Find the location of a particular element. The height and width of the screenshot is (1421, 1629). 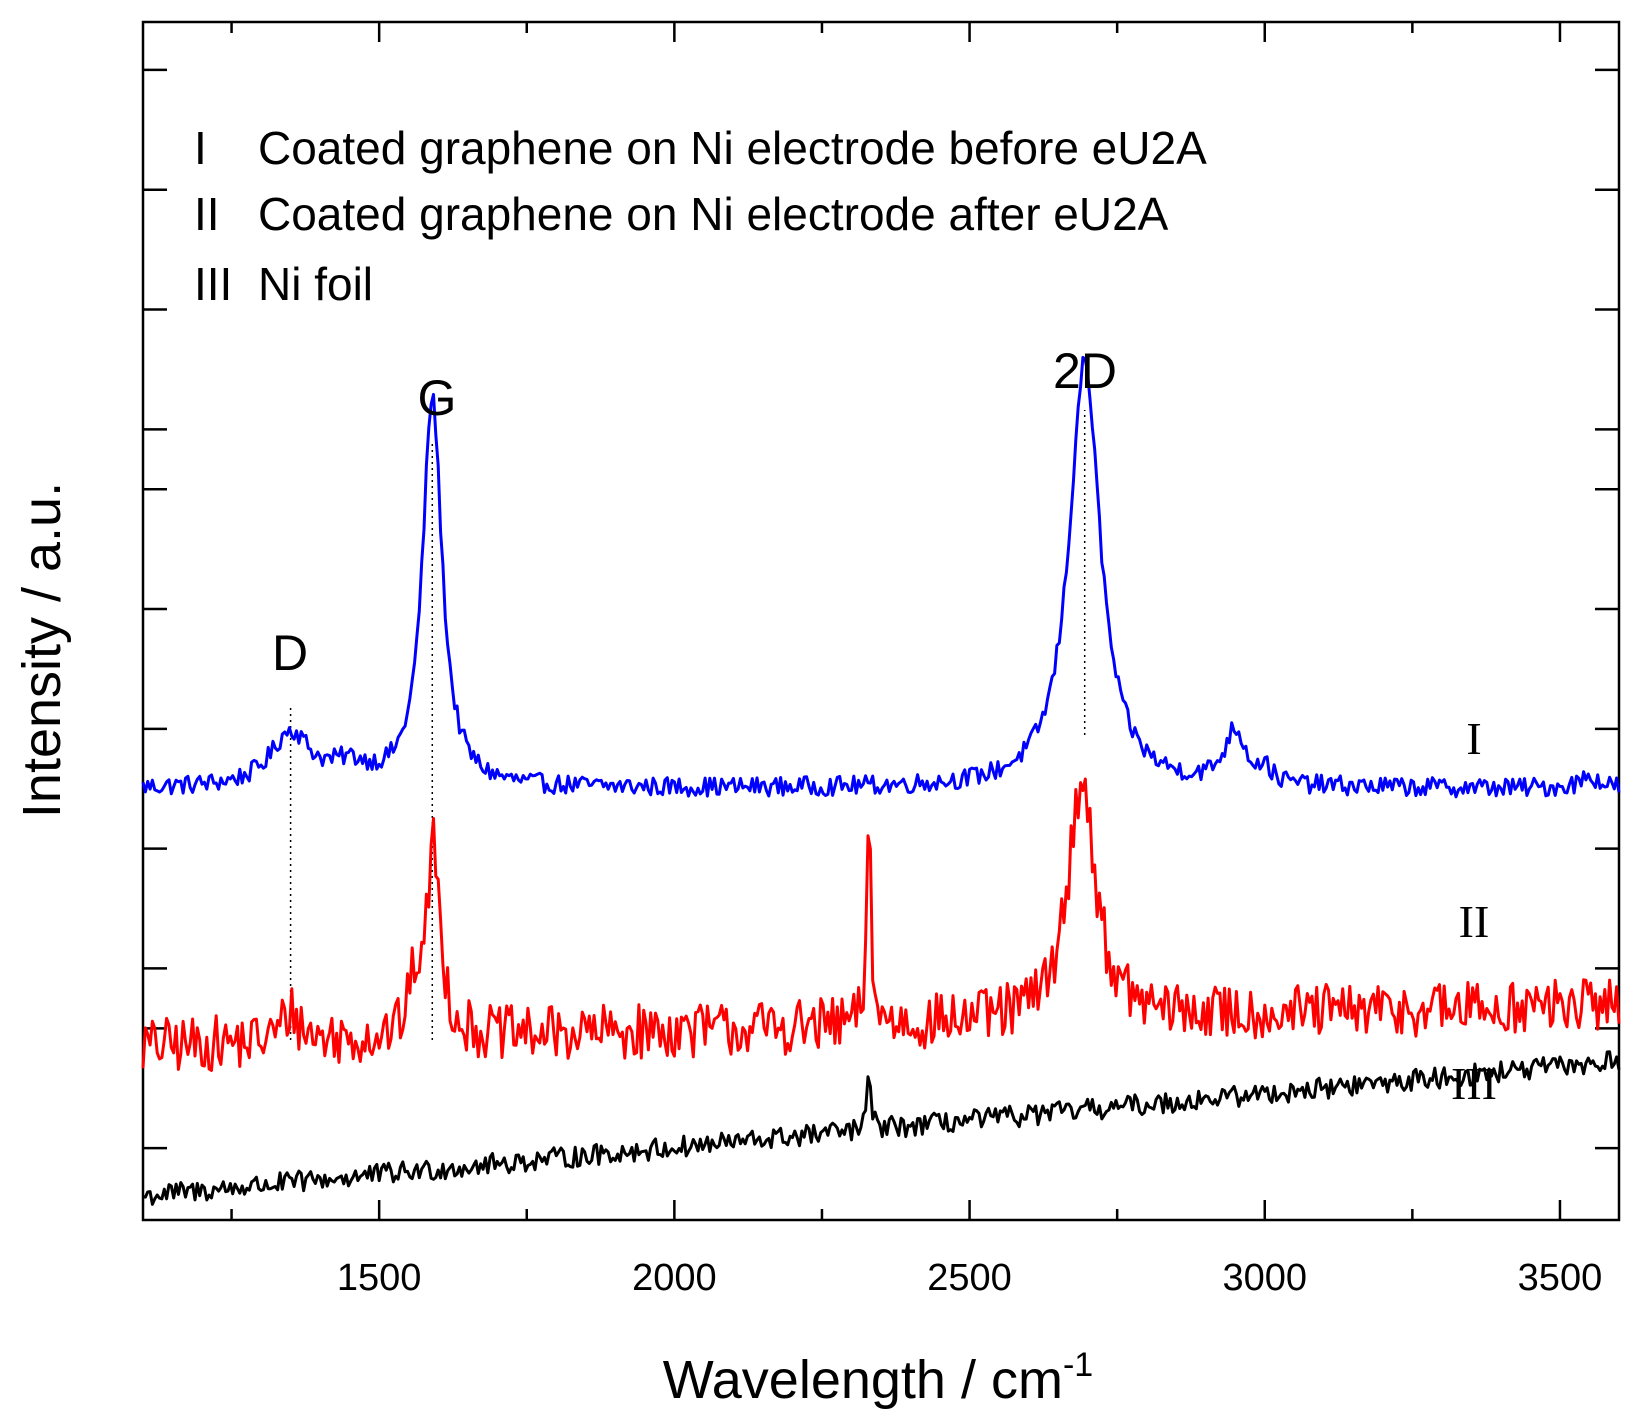

x-tick-label: 2000 is located at coordinates (674, 1278).